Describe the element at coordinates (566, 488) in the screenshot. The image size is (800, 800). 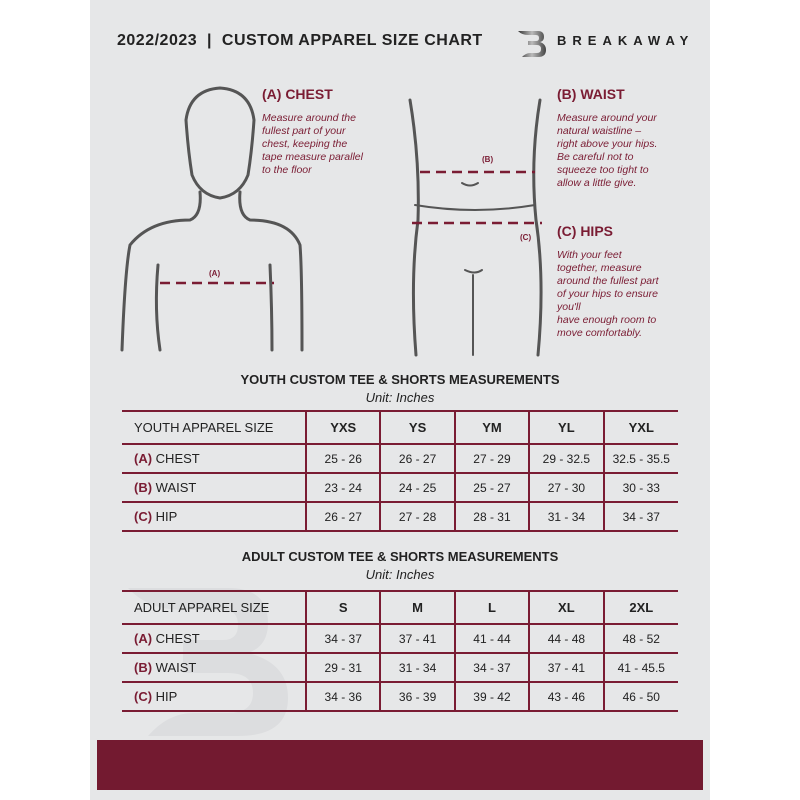
I see `measurement-value: 27 - 30` at that location.